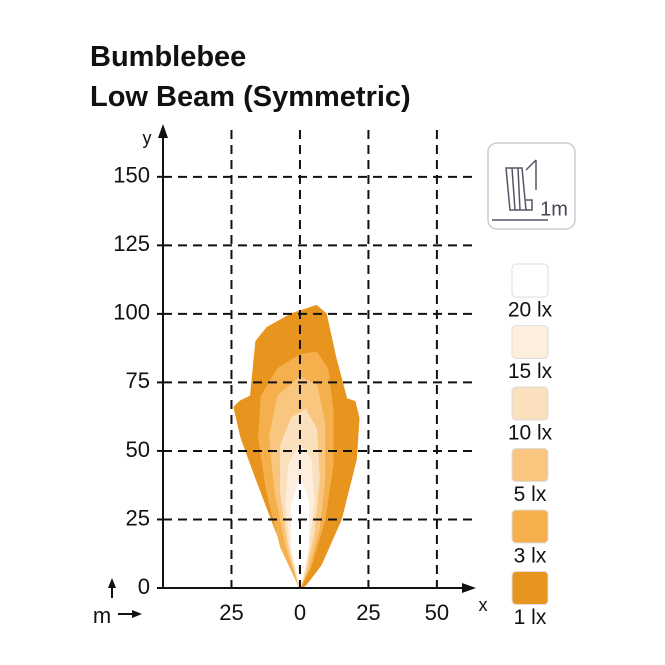  I want to click on chart-title: Bumblebee, so click(168, 57).